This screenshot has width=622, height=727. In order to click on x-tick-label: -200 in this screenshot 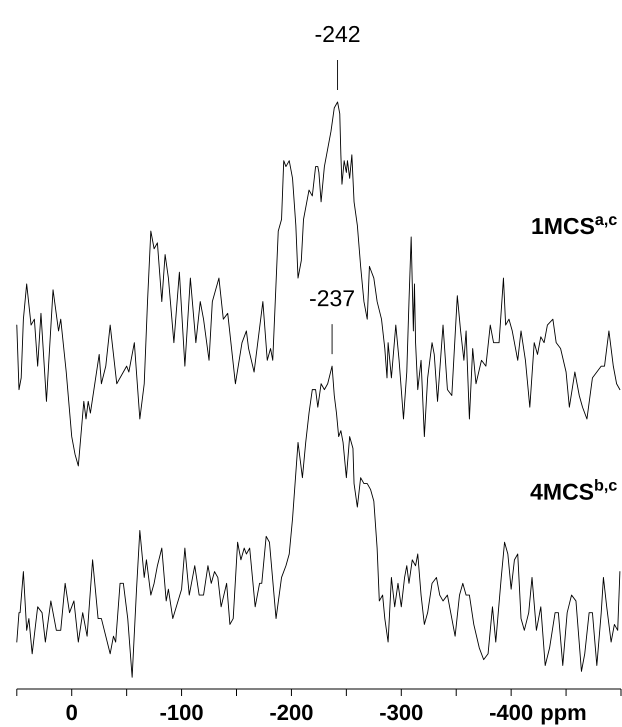, I will do `click(291, 712)`.